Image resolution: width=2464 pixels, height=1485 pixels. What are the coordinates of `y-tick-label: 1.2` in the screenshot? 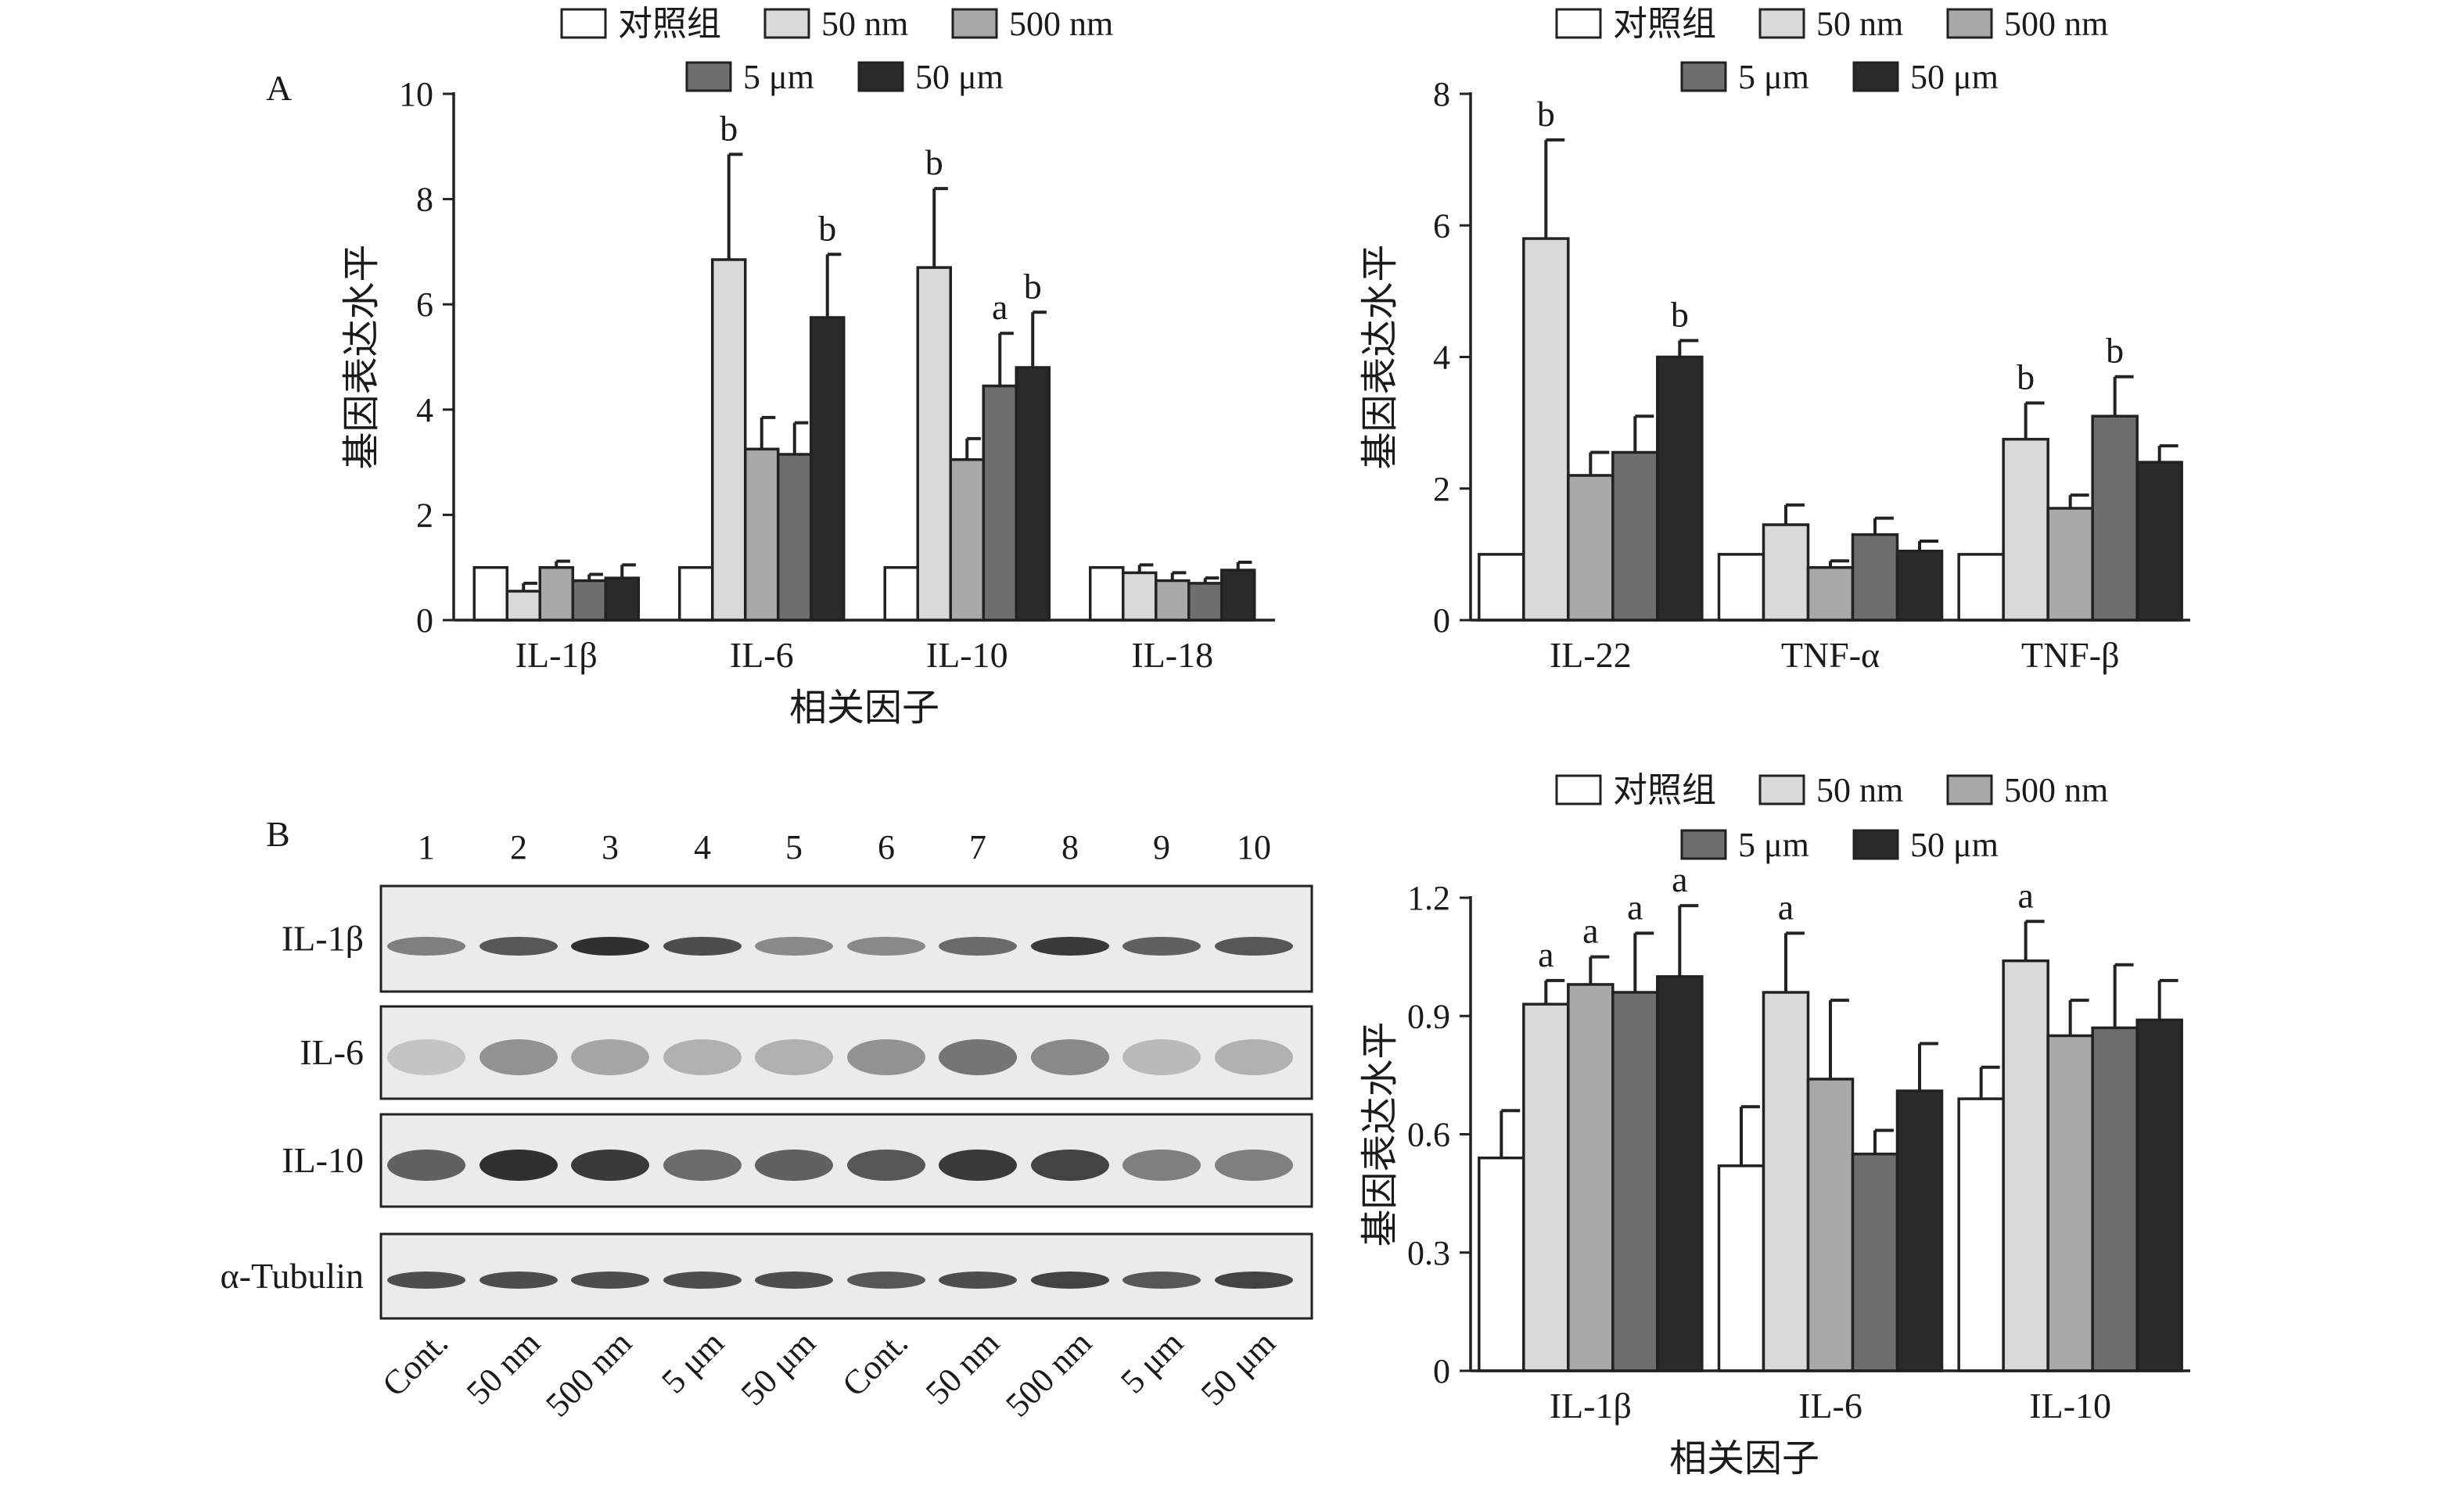 It's located at (1428, 898).